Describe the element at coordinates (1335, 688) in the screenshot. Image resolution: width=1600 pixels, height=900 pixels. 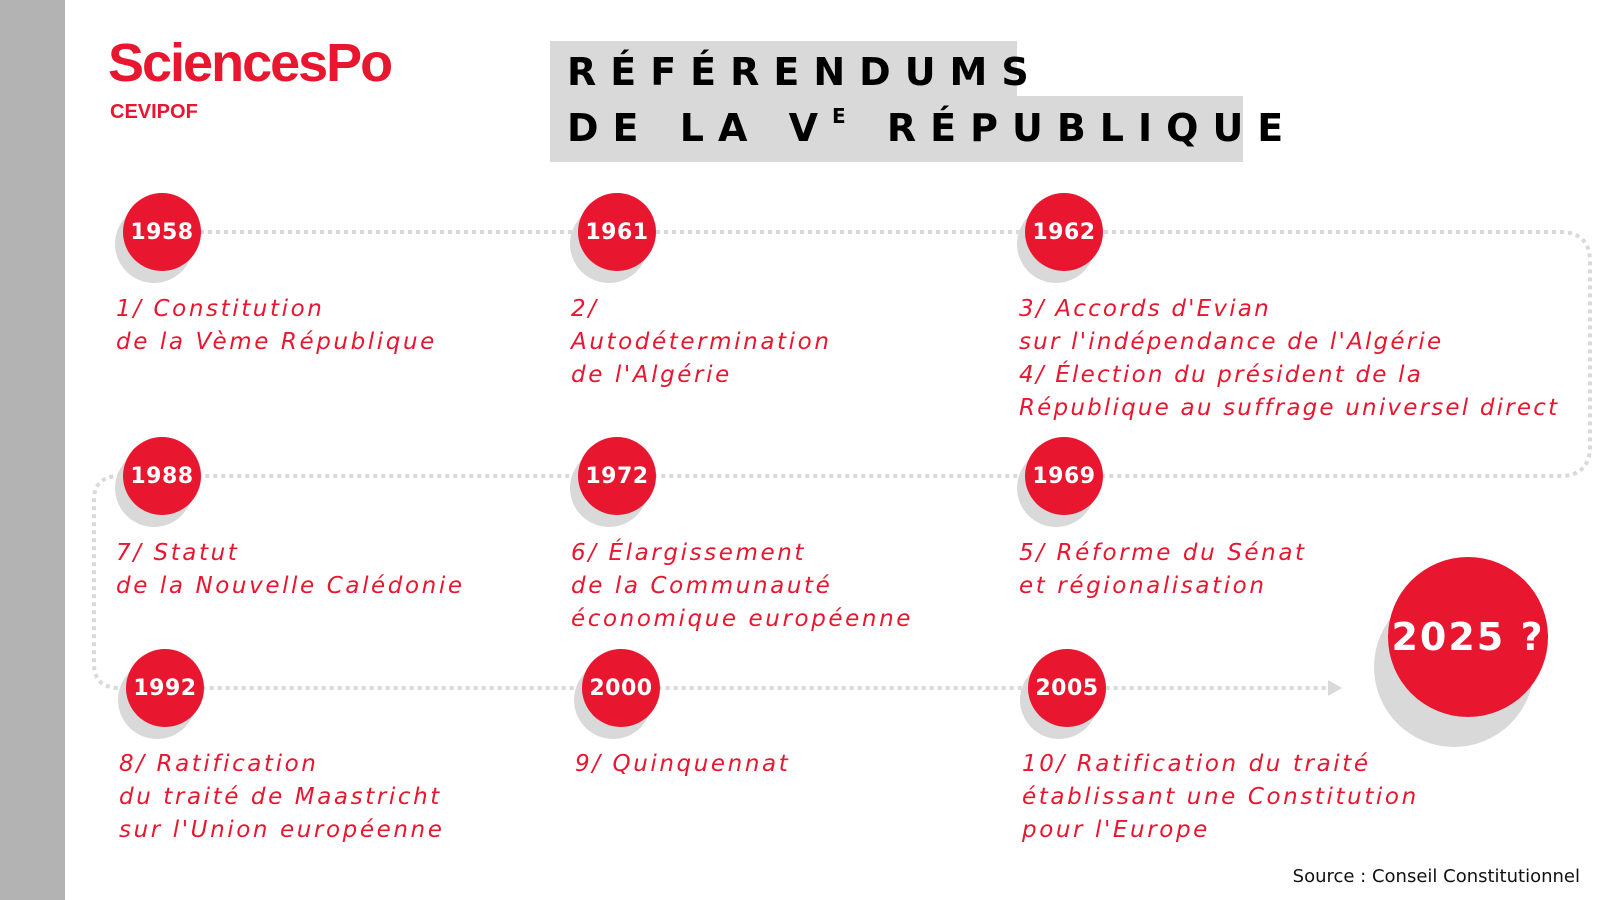
I see `arrow-head-icon` at that location.